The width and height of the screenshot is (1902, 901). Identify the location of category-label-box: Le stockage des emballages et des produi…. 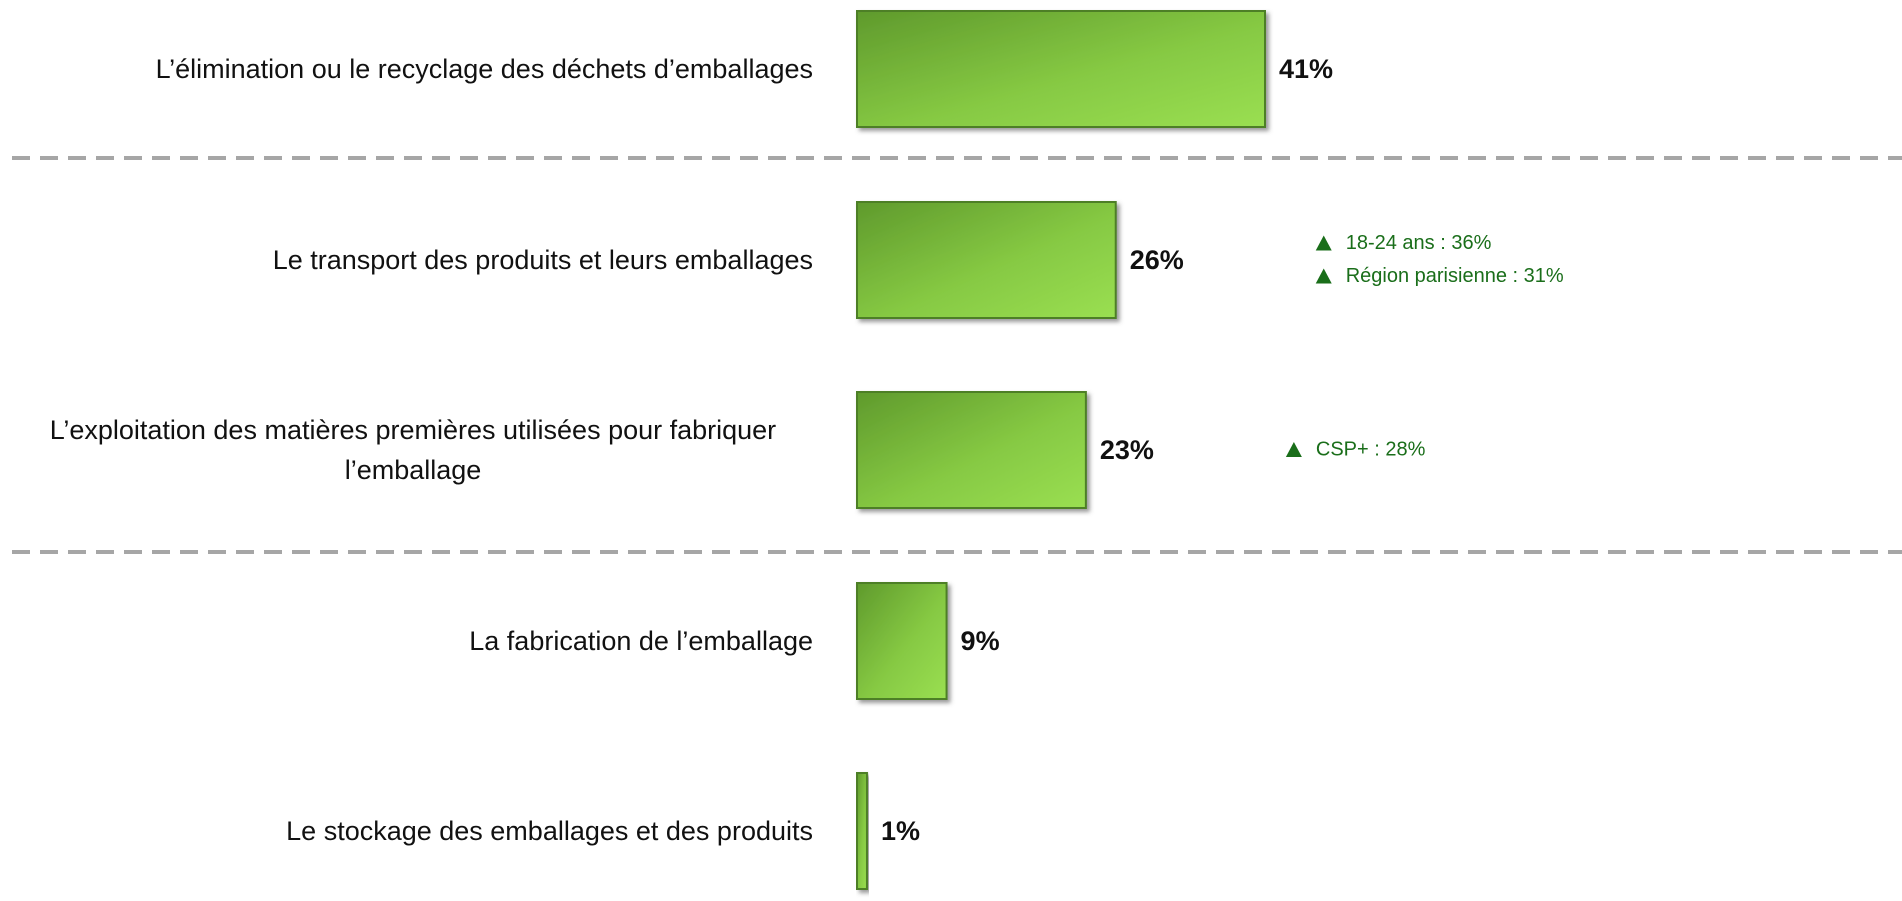
(413, 831).